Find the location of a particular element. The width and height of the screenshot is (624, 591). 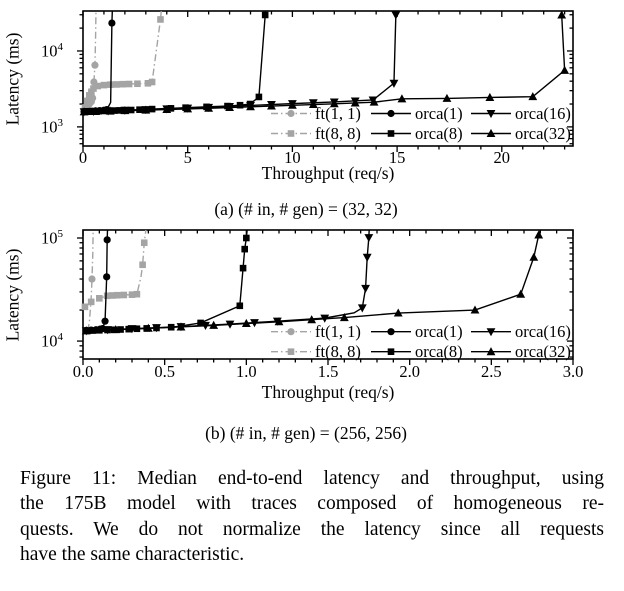

svg-text: 2.5 is located at coordinates (491, 371).